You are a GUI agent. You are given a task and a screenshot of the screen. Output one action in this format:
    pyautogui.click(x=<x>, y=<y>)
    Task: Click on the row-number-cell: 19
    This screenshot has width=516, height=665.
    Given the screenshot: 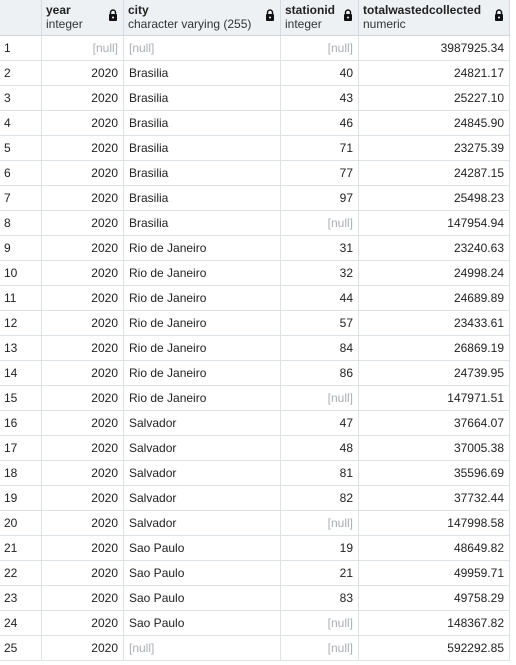 What is the action you would take?
    pyautogui.click(x=21, y=498)
    